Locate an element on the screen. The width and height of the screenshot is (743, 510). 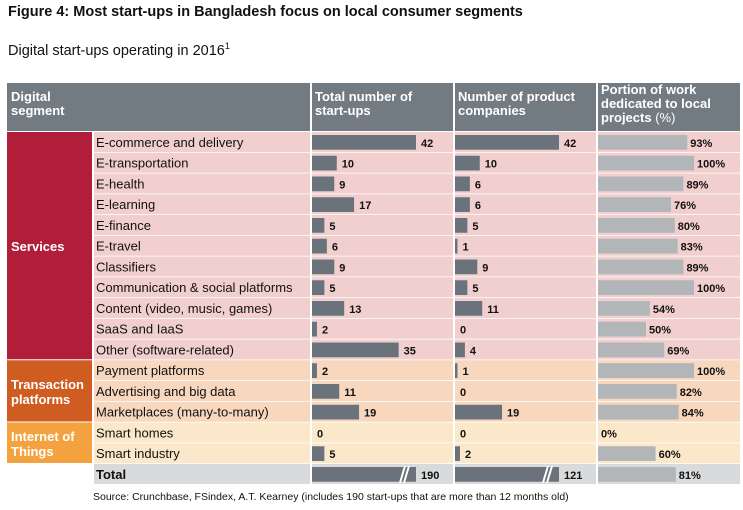
column-header-1: Digital is located at coordinates (31, 96).